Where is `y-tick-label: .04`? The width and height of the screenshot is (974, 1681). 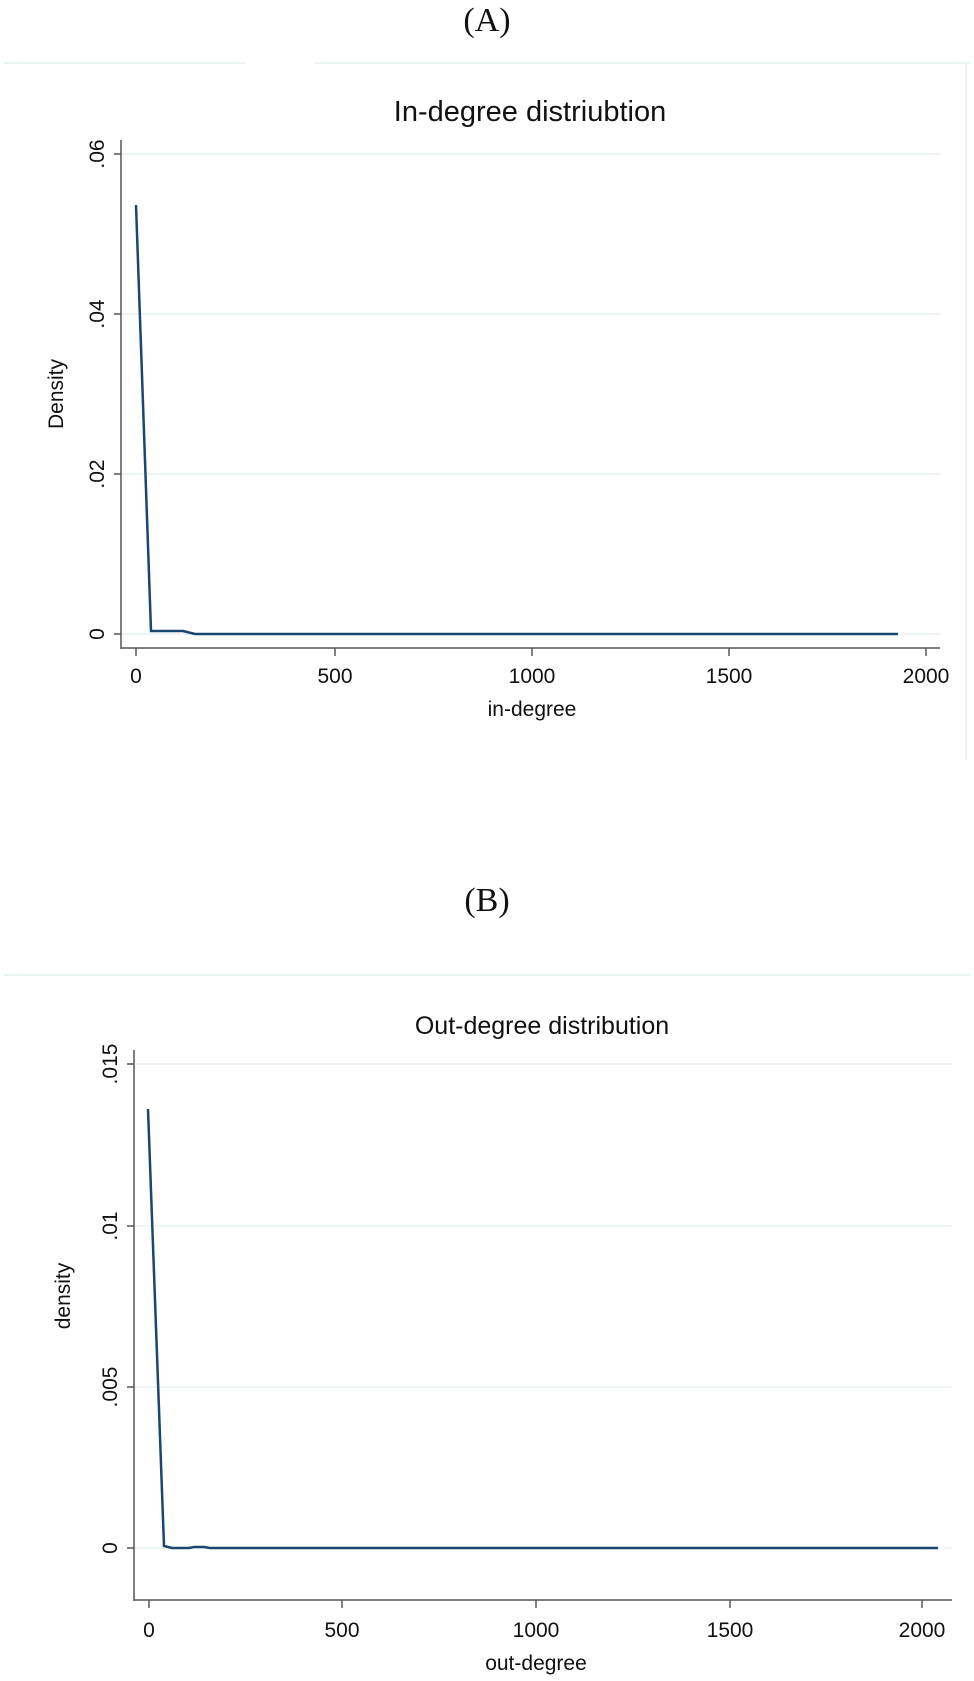
y-tick-label: .04 is located at coordinates (97, 314).